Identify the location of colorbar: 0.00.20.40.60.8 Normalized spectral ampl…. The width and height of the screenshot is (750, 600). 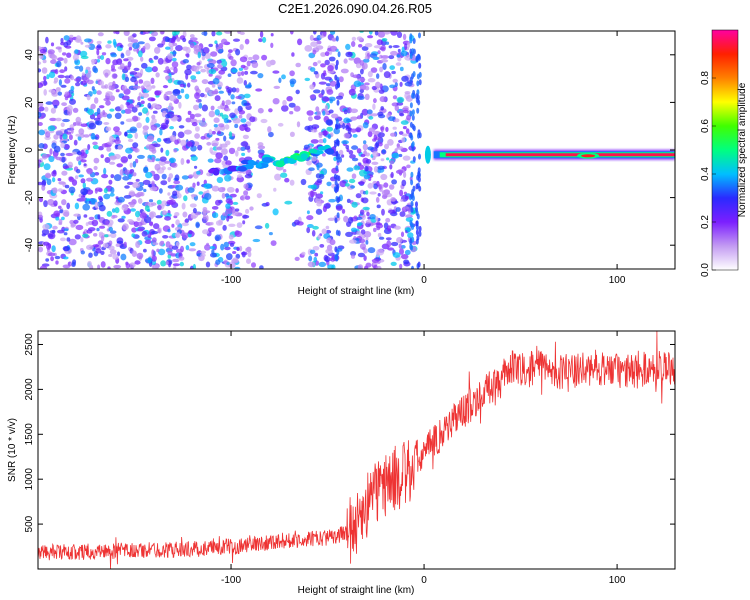
(724, 153).